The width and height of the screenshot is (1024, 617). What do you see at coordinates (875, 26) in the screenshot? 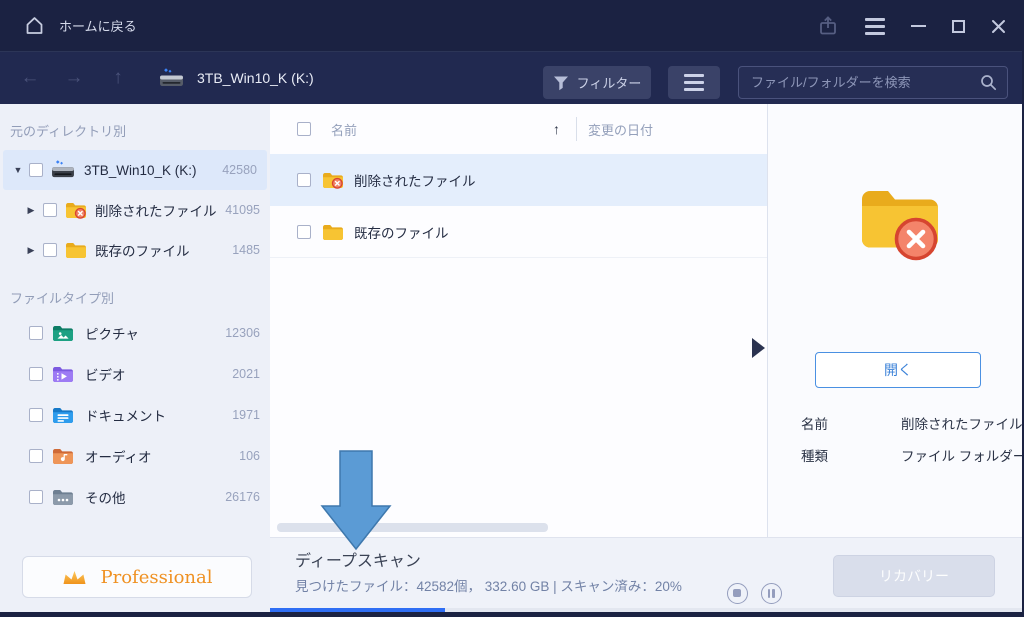
I see `window-menu-icon` at bounding box center [875, 26].